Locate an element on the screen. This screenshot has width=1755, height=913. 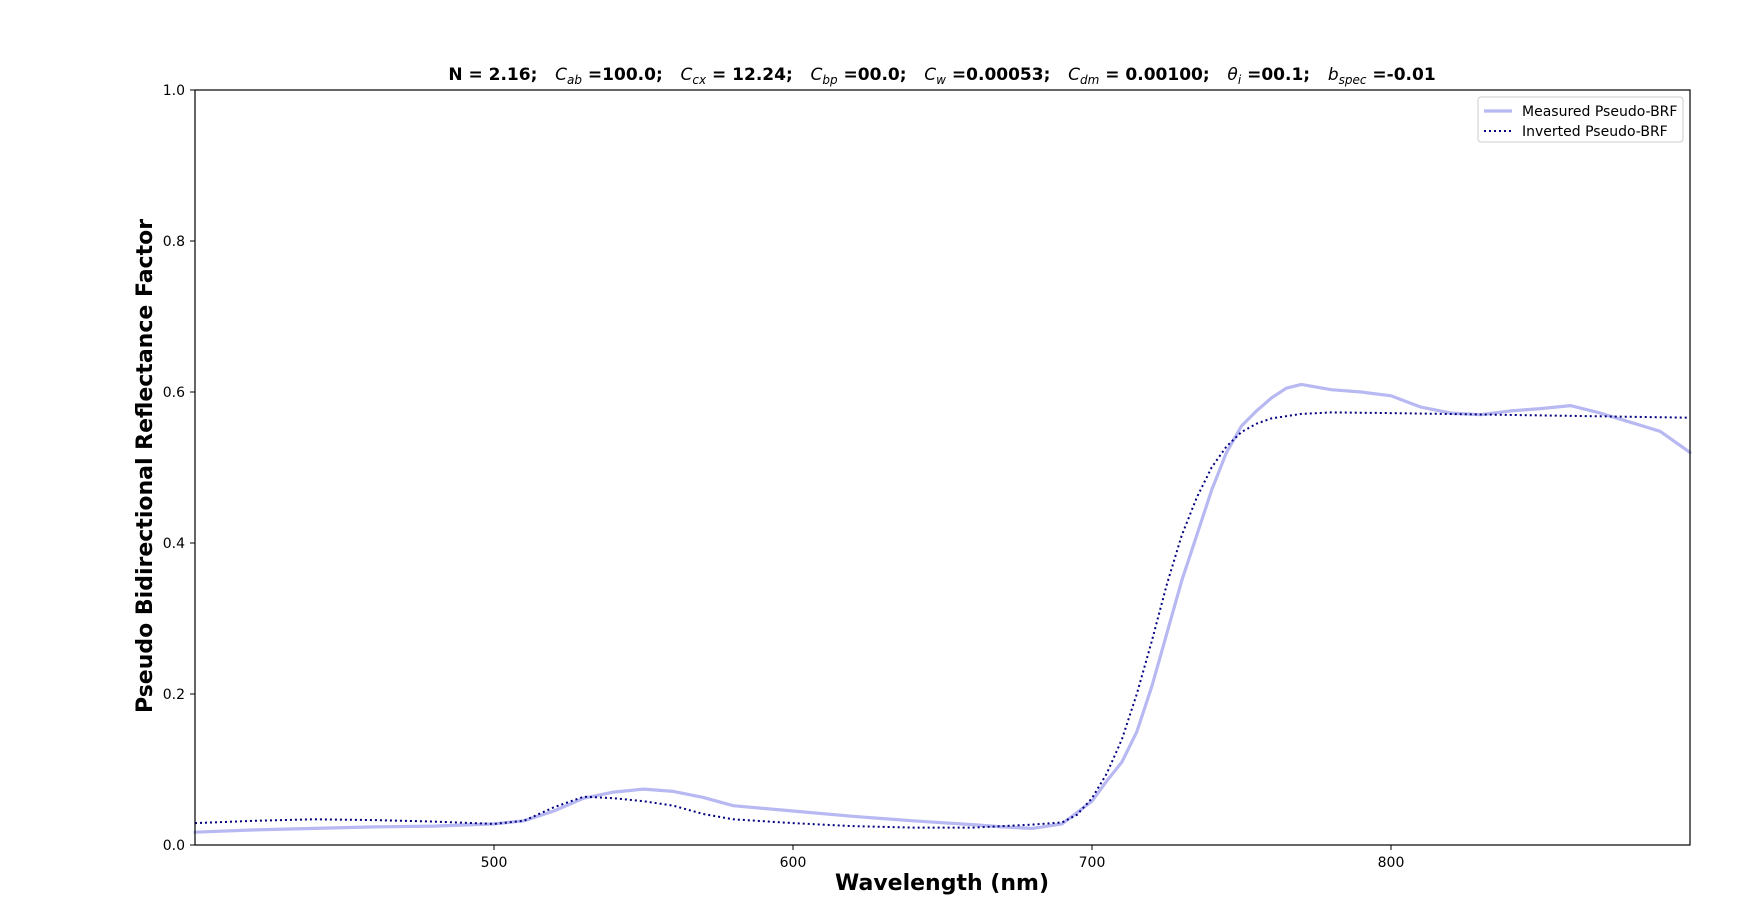
title-subscript: ab is located at coordinates (574, 80).